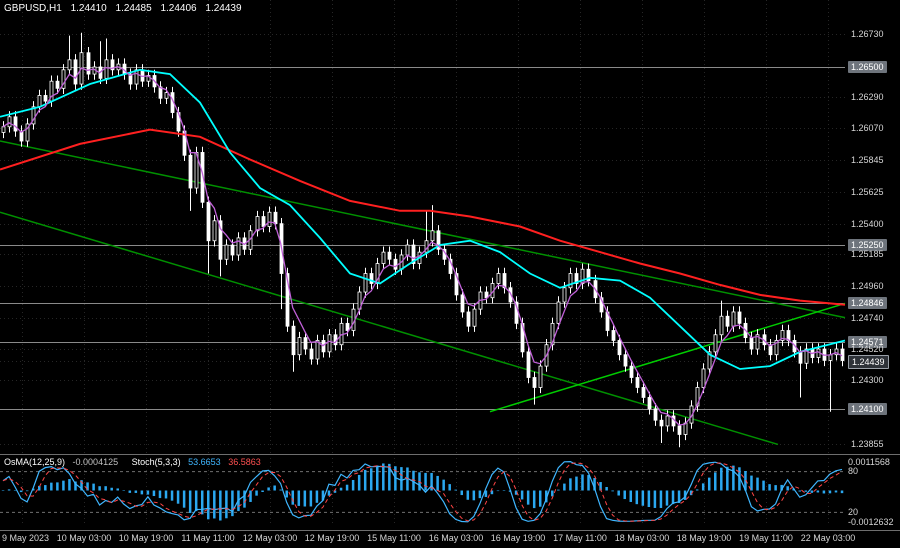 The image size is (900, 548). I want to click on price-level-badge: 1.24439, so click(868, 362).